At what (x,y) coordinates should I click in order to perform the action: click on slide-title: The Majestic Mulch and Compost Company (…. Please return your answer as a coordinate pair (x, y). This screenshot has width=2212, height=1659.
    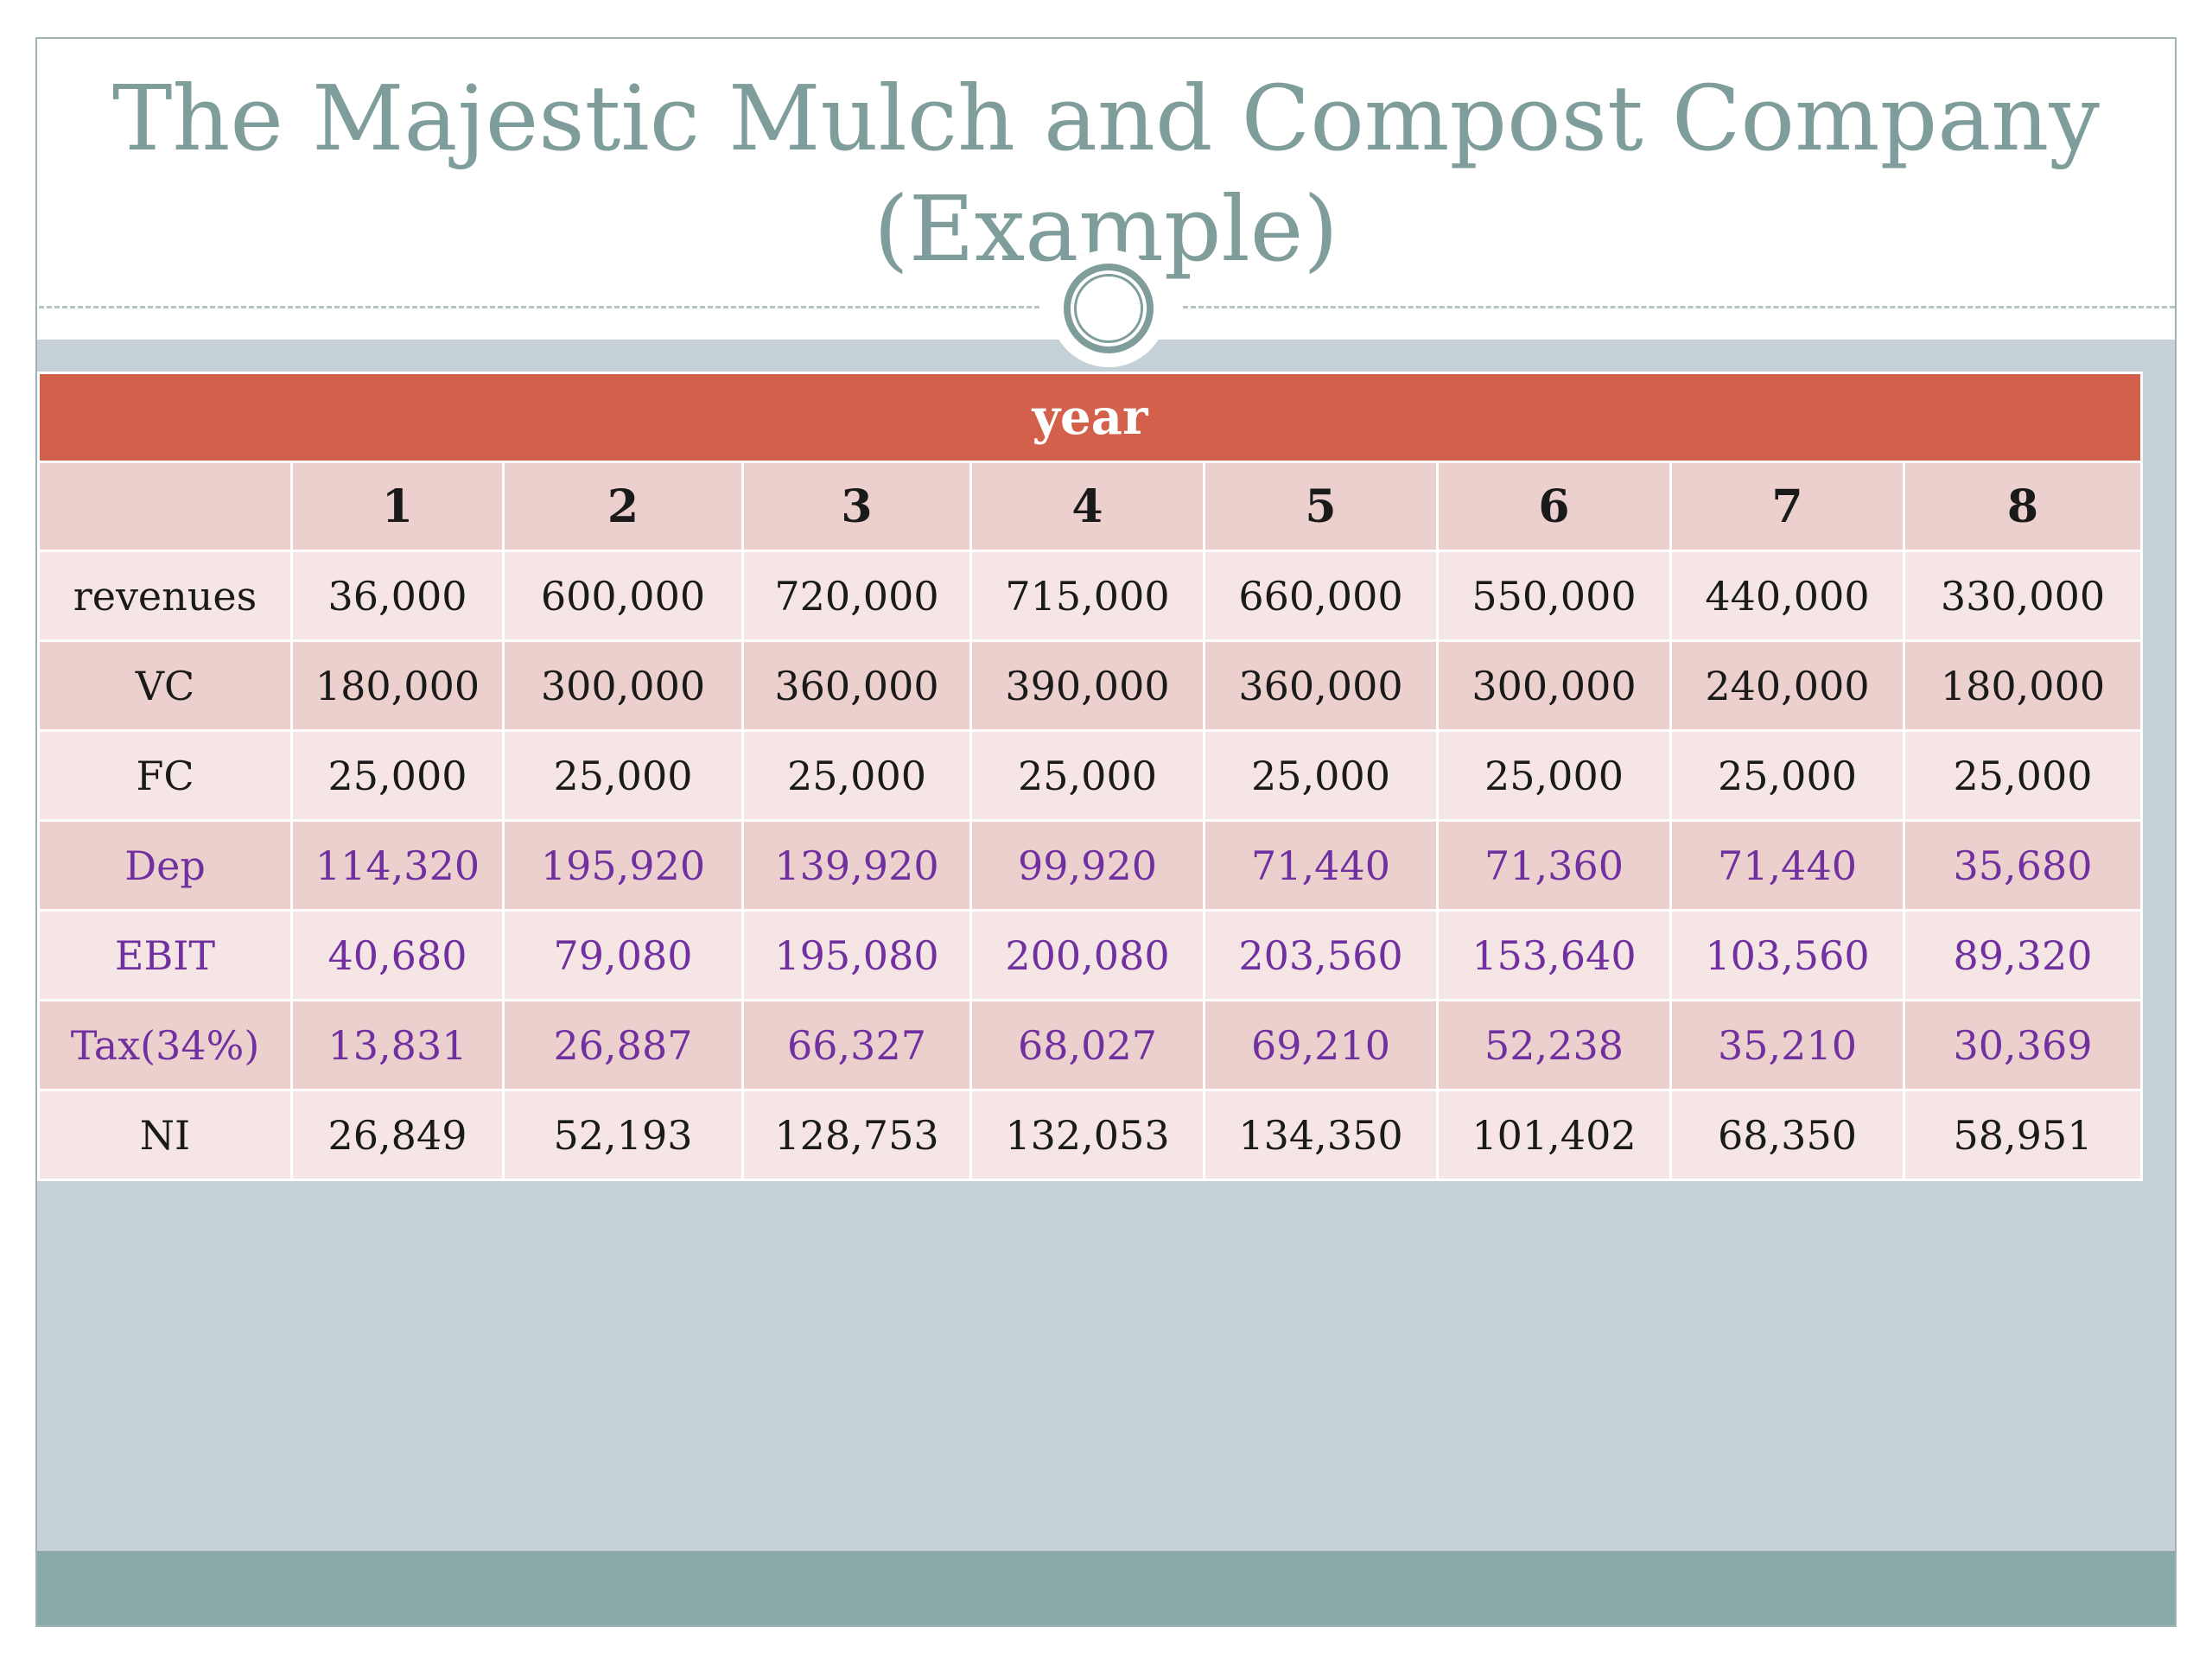
    Looking at the image, I should click on (1106, 173).